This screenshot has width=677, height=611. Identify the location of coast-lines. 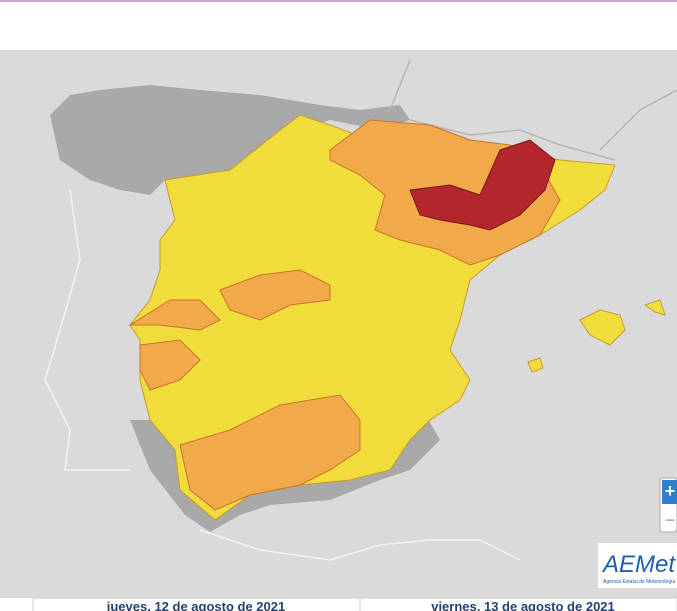
(533, 110).